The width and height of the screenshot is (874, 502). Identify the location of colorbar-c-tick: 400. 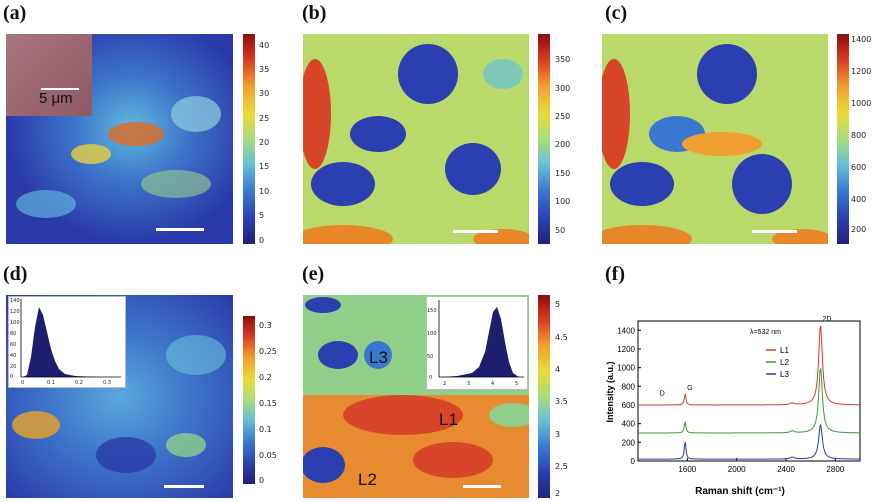
(859, 199).